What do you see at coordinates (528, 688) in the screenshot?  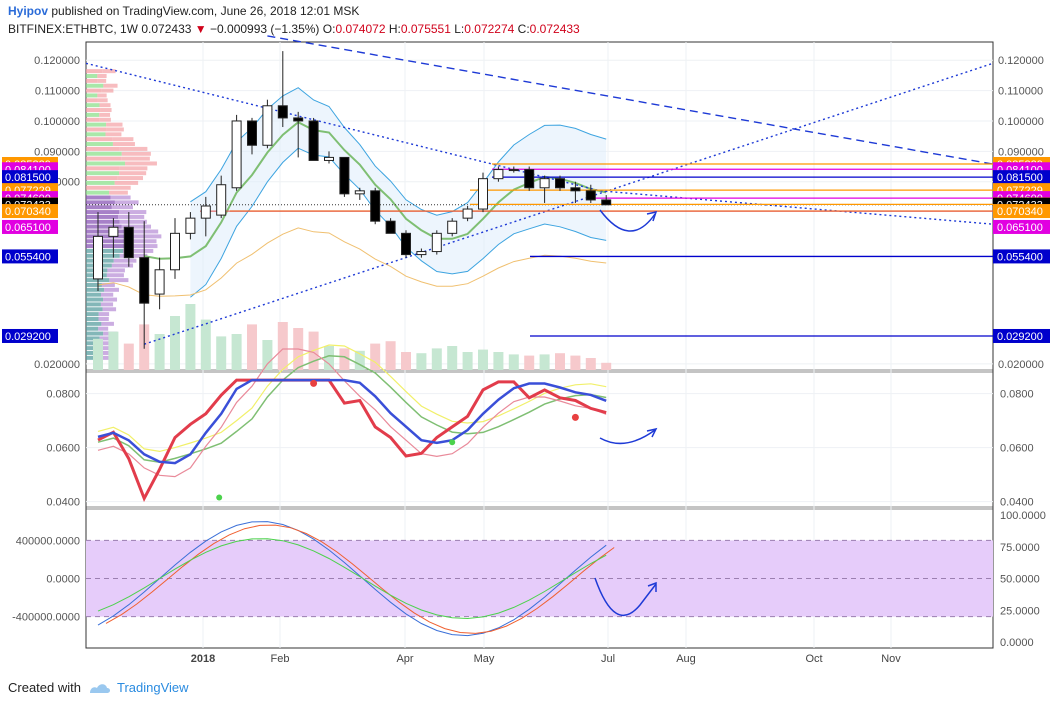 I see `footer: Created with TradingView` at bounding box center [528, 688].